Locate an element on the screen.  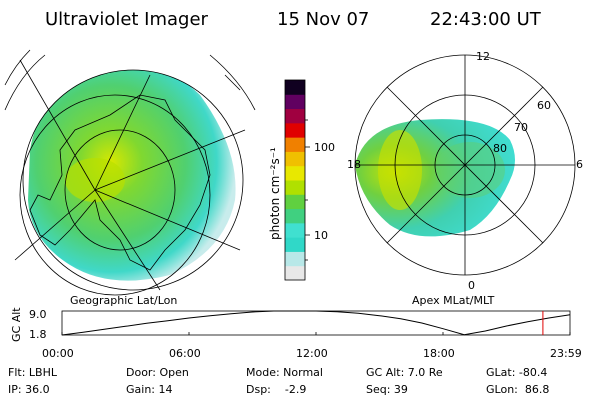
filter-readout: Flt: LBHL is located at coordinates (33, 372).